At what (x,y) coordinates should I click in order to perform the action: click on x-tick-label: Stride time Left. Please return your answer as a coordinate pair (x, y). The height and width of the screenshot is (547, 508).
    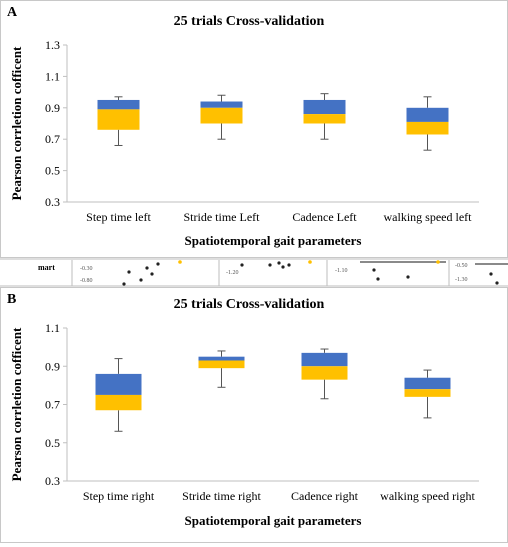
    Looking at the image, I should click on (222, 217).